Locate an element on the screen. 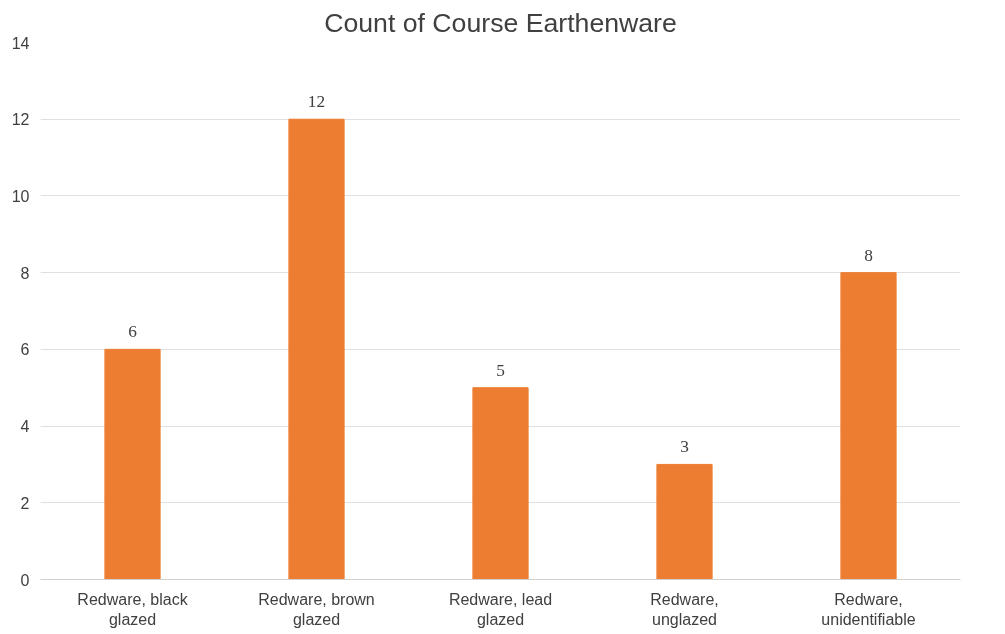 The image size is (1005, 634). data-label: 8 is located at coordinates (868, 255).